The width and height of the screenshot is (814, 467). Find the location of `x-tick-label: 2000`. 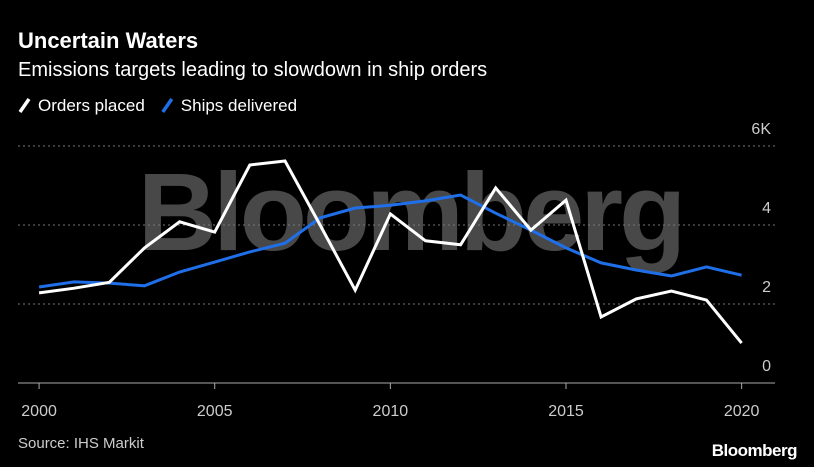

x-tick-label: 2000 is located at coordinates (39, 411).